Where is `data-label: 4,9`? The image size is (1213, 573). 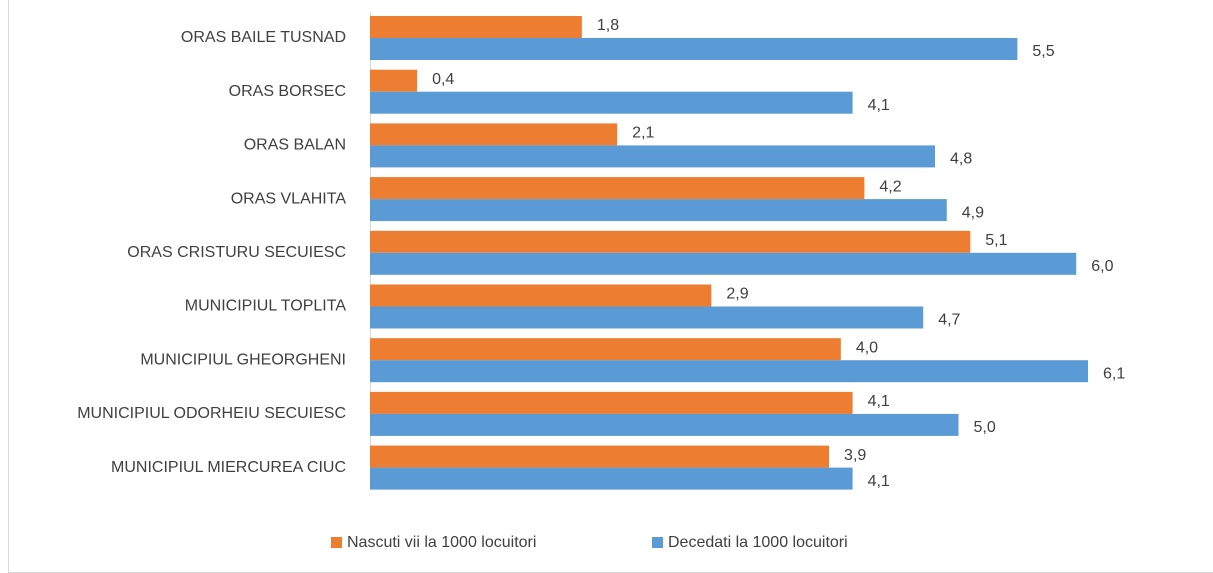 data-label: 4,9 is located at coordinates (973, 212).